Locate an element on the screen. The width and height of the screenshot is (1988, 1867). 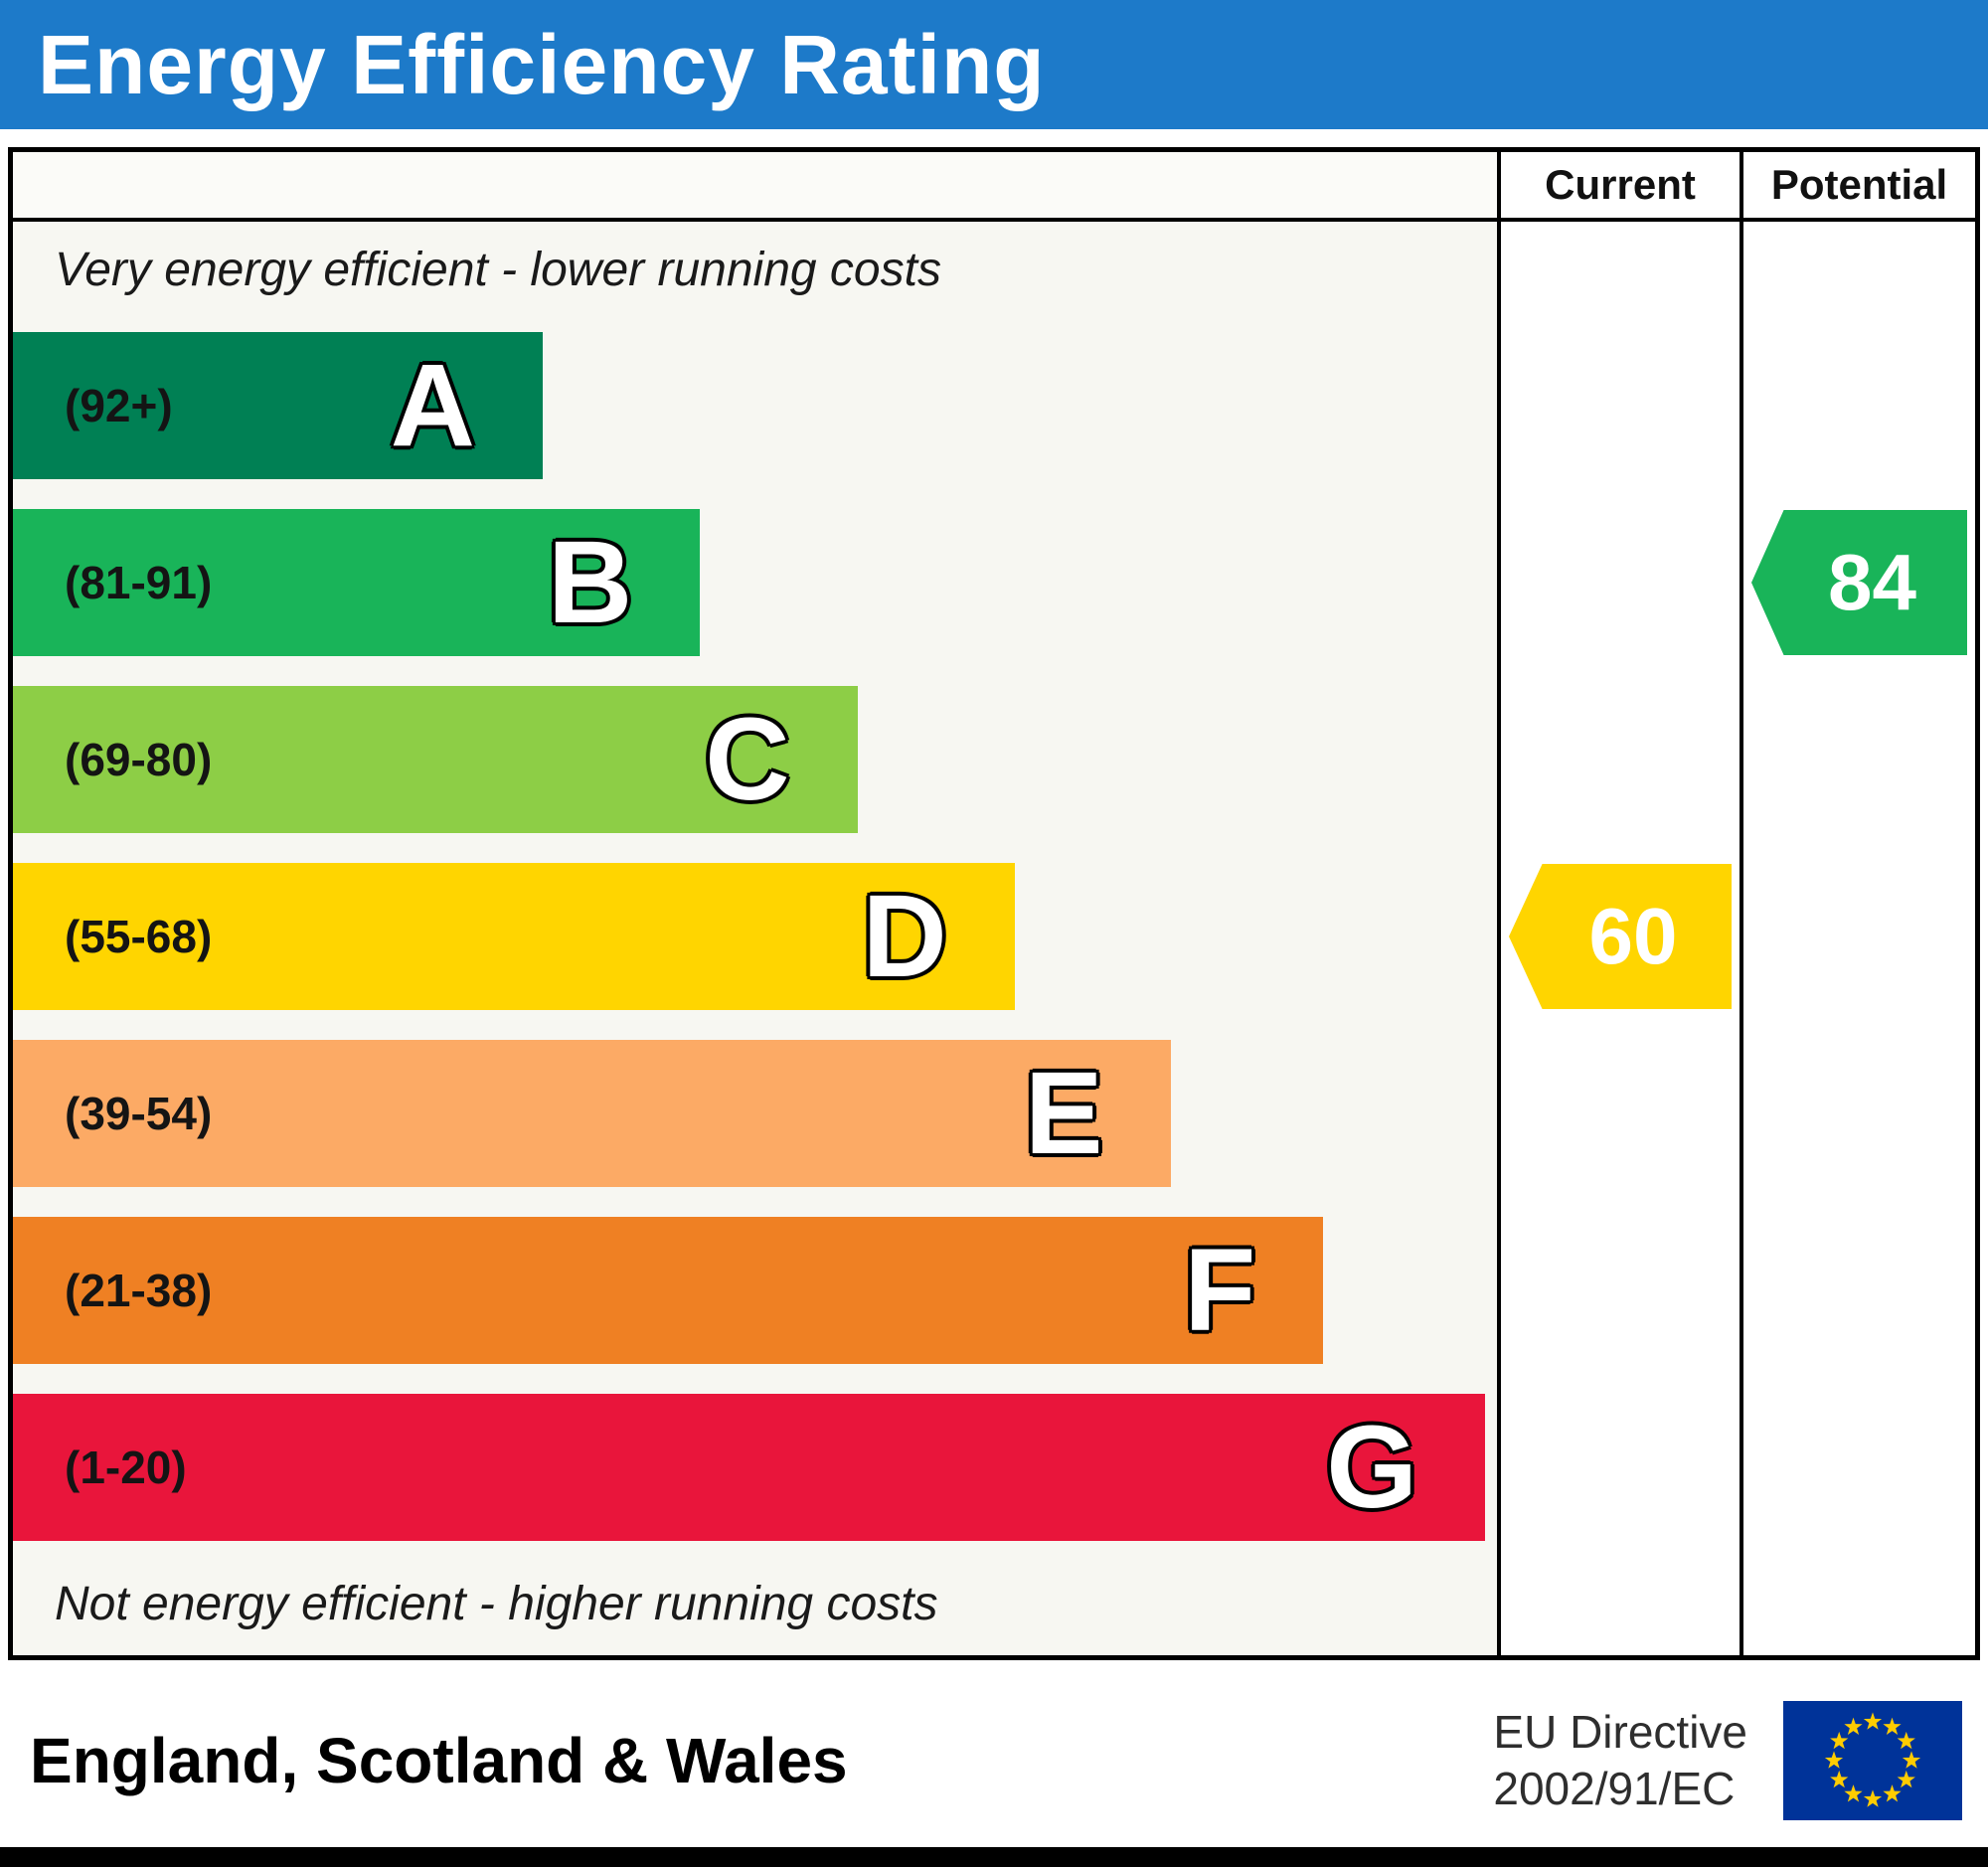
bottom-border is located at coordinates (994, 1857).